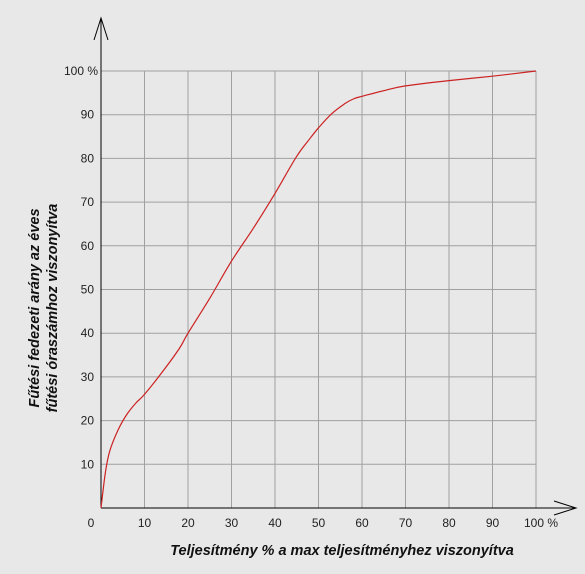 The image size is (585, 574). What do you see at coordinates (35, 307) in the screenshot?
I see `y-axis-label-line1: Fűtési fedezeti arány az éves` at bounding box center [35, 307].